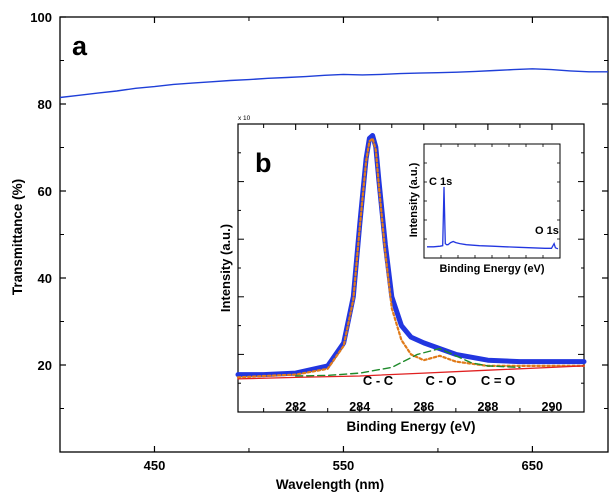 This screenshot has height=494, width=609. I want to click on xps-x-tick-label: 284, so click(359, 407).